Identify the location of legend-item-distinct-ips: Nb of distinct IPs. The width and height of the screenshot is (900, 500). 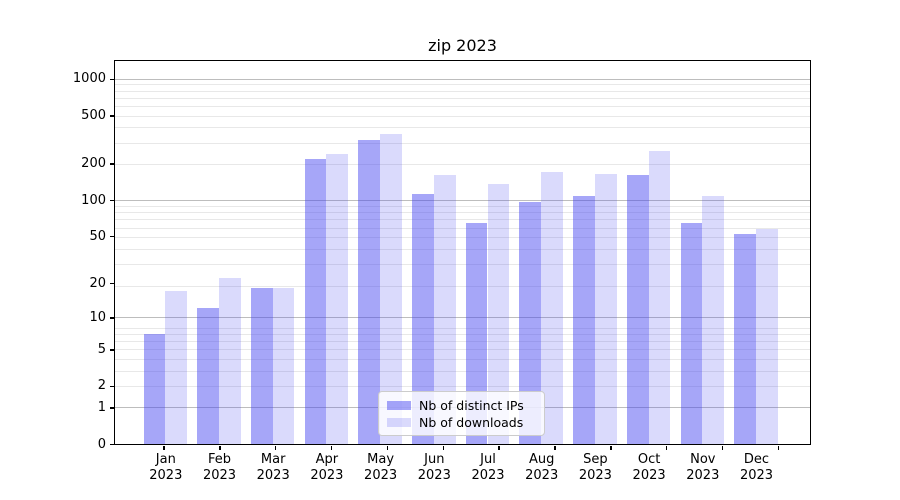
(461, 405).